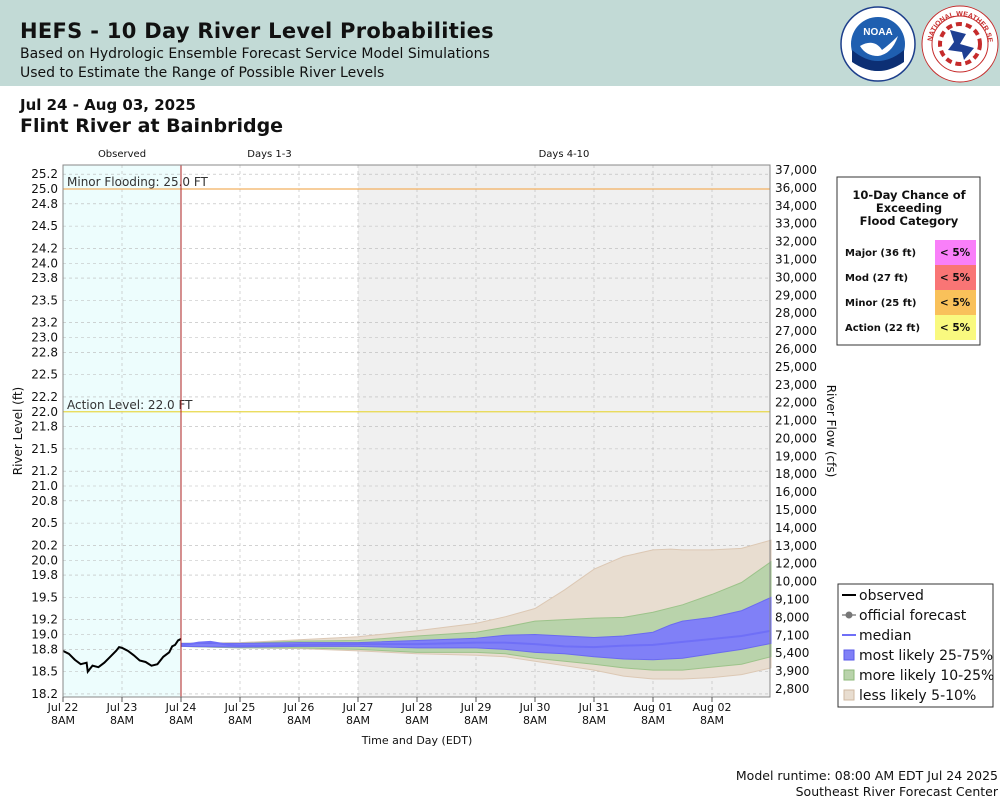 The height and width of the screenshot is (800, 1000). I want to click on stage-tick-label: 24.8, so click(44, 204).